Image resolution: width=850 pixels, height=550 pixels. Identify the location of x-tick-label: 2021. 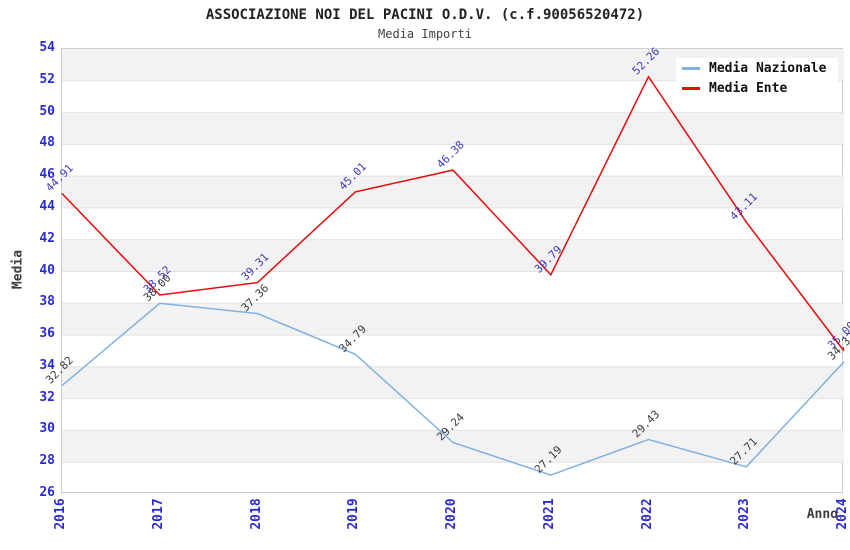
(549, 514).